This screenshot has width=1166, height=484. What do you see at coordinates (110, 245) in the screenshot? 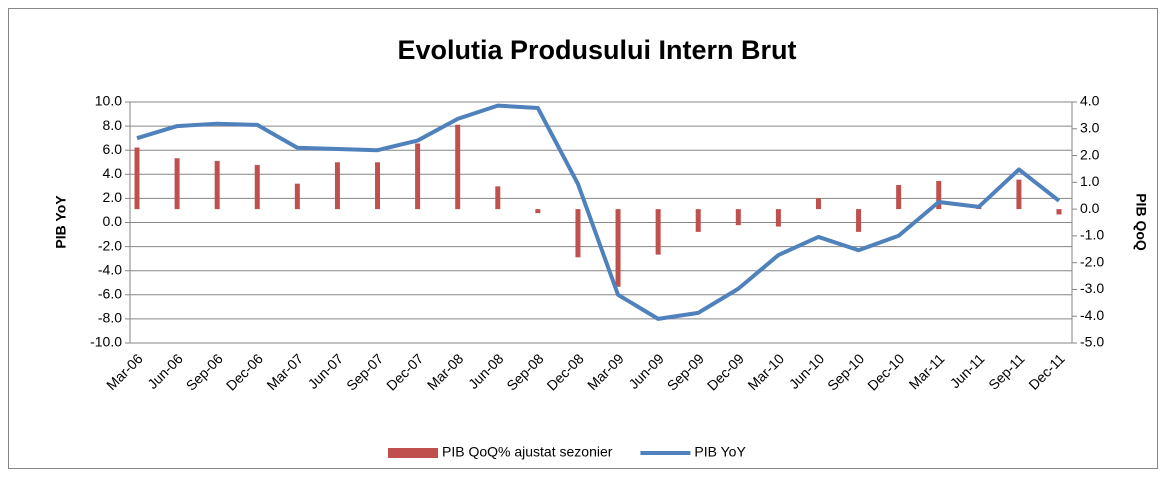
I see `y-tick-label: -2.0` at bounding box center [110, 245].